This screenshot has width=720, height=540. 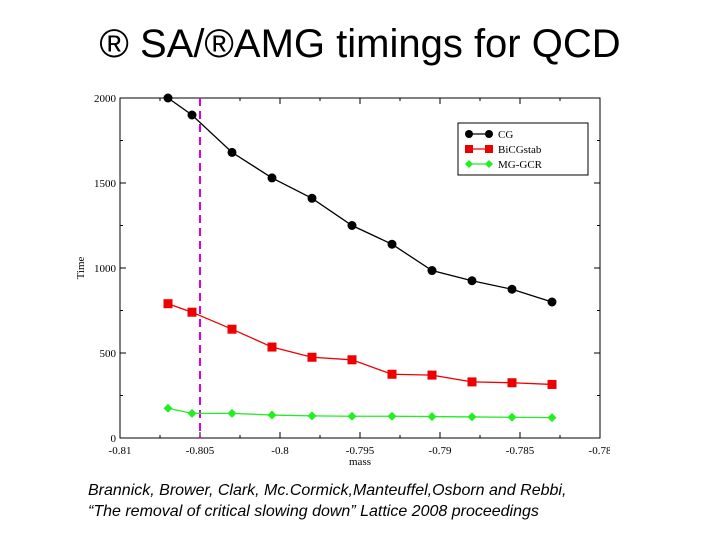 What do you see at coordinates (108, 354) in the screenshot?
I see `y-tick-label: 500` at bounding box center [108, 354].